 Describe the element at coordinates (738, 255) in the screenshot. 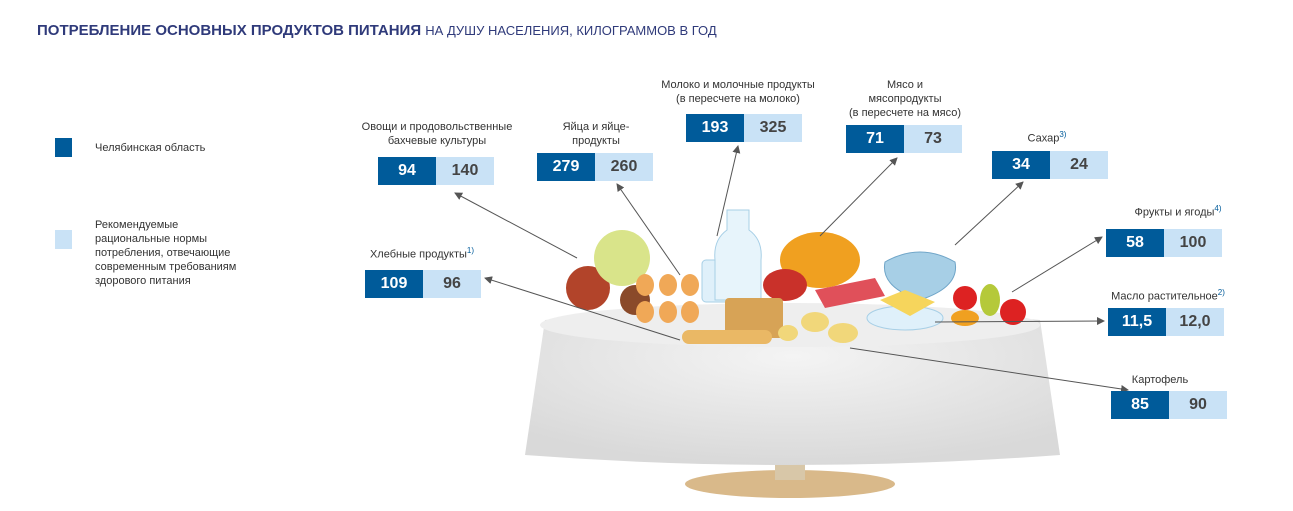

I see `milk-bottle` at that location.